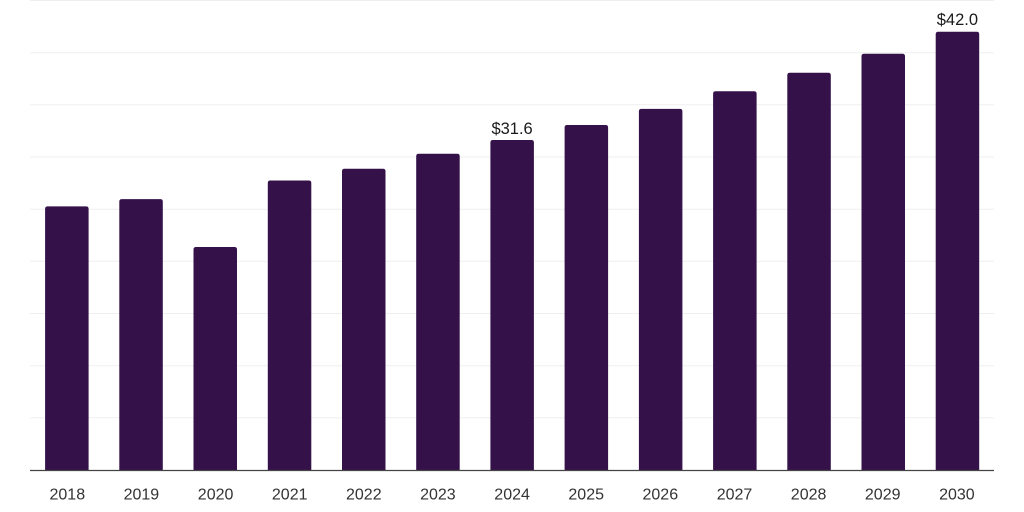  I want to click on svg-text: 2019, so click(142, 495).